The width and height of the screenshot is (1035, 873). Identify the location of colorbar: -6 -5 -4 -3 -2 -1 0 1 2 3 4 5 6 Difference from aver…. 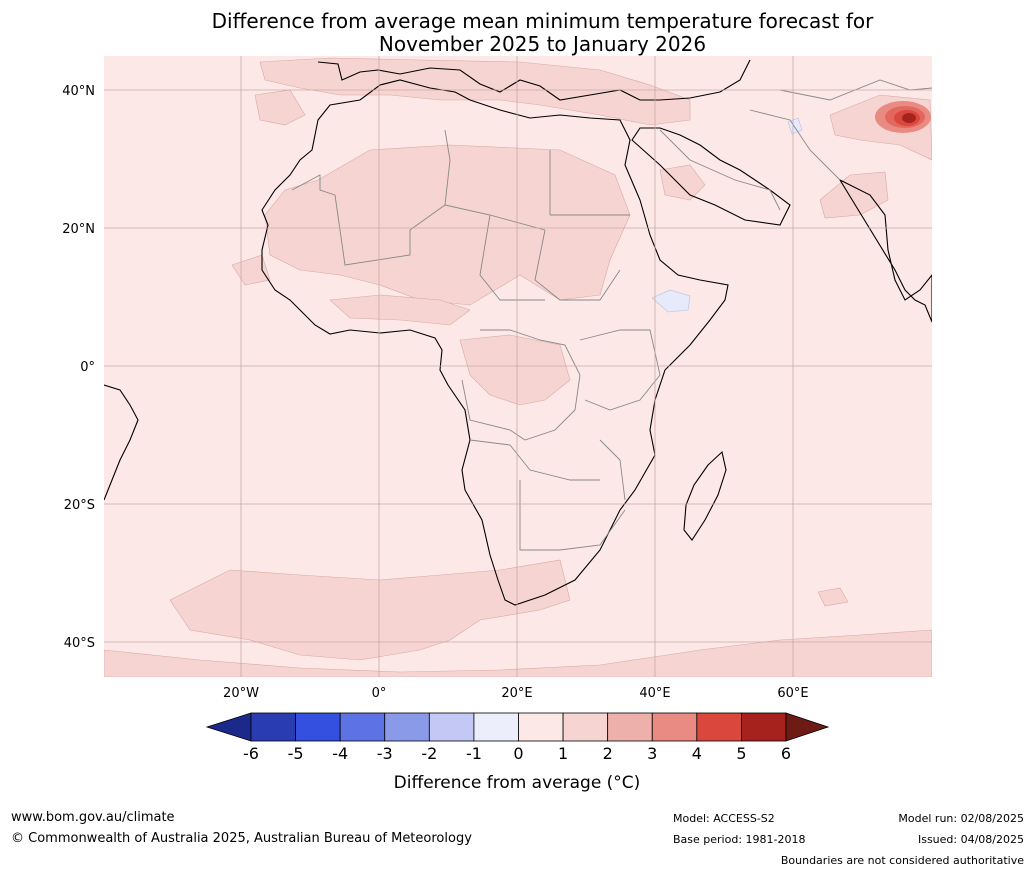
(517, 752).